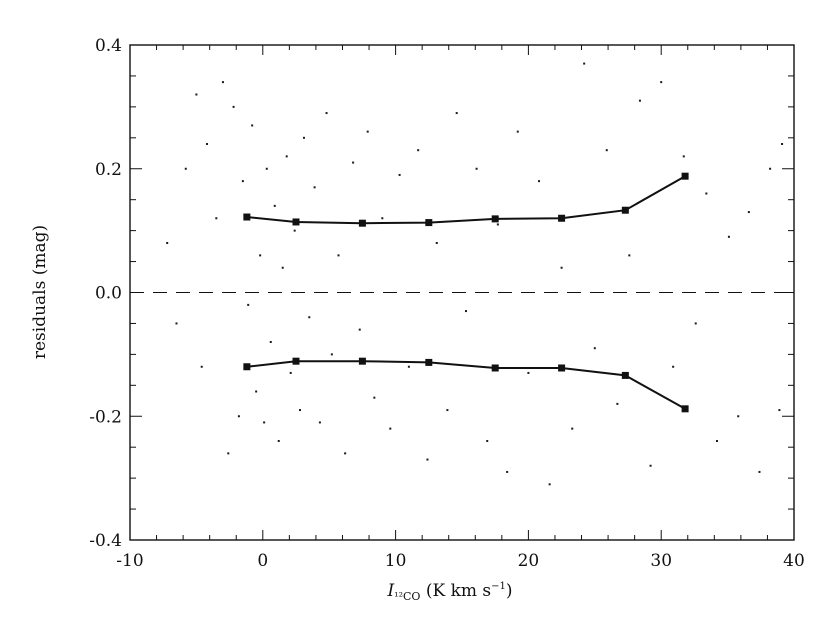  What do you see at coordinates (108, 170) in the screenshot?
I see `y-tick-label: 0.2` at bounding box center [108, 170].